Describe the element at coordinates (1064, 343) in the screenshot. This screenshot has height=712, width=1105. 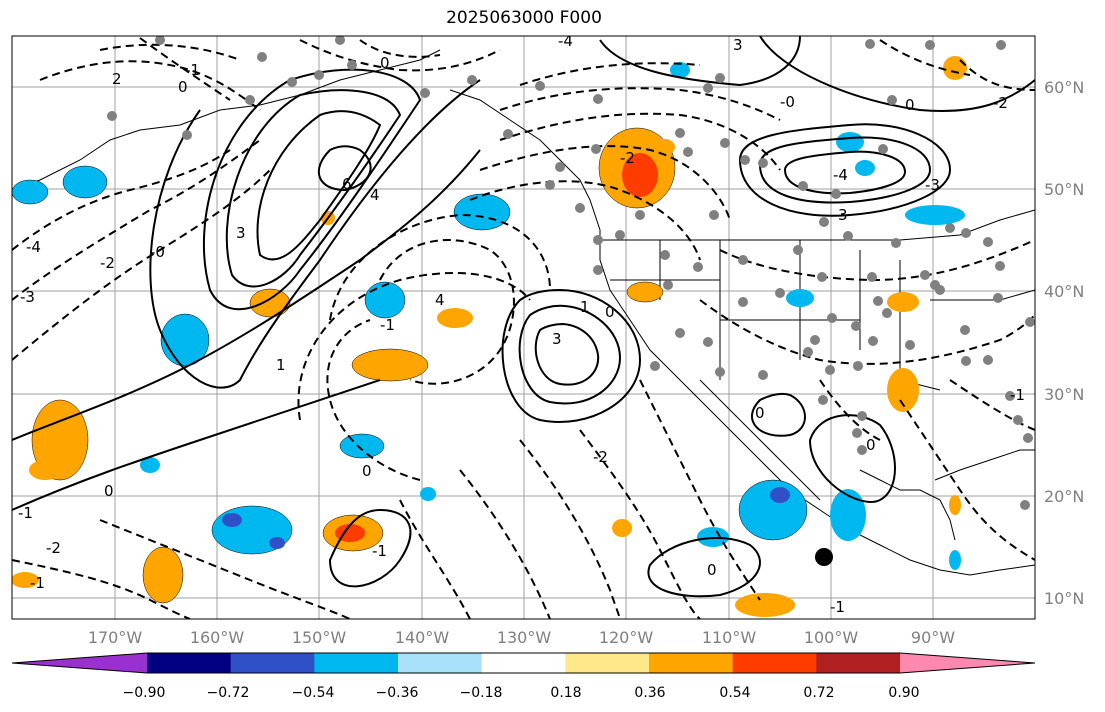
I see `latitude-labels: 60°N 50°N 40°N 30°N 20°N 10°N` at that location.